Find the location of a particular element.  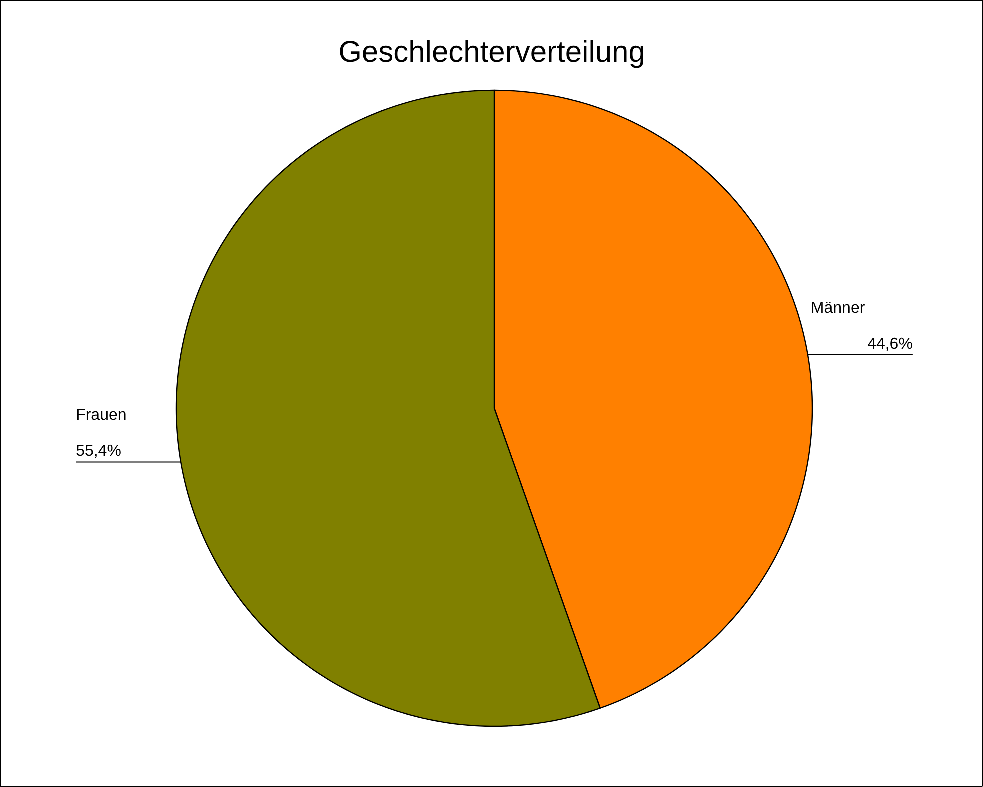

slice-label: Männer is located at coordinates (838, 308).